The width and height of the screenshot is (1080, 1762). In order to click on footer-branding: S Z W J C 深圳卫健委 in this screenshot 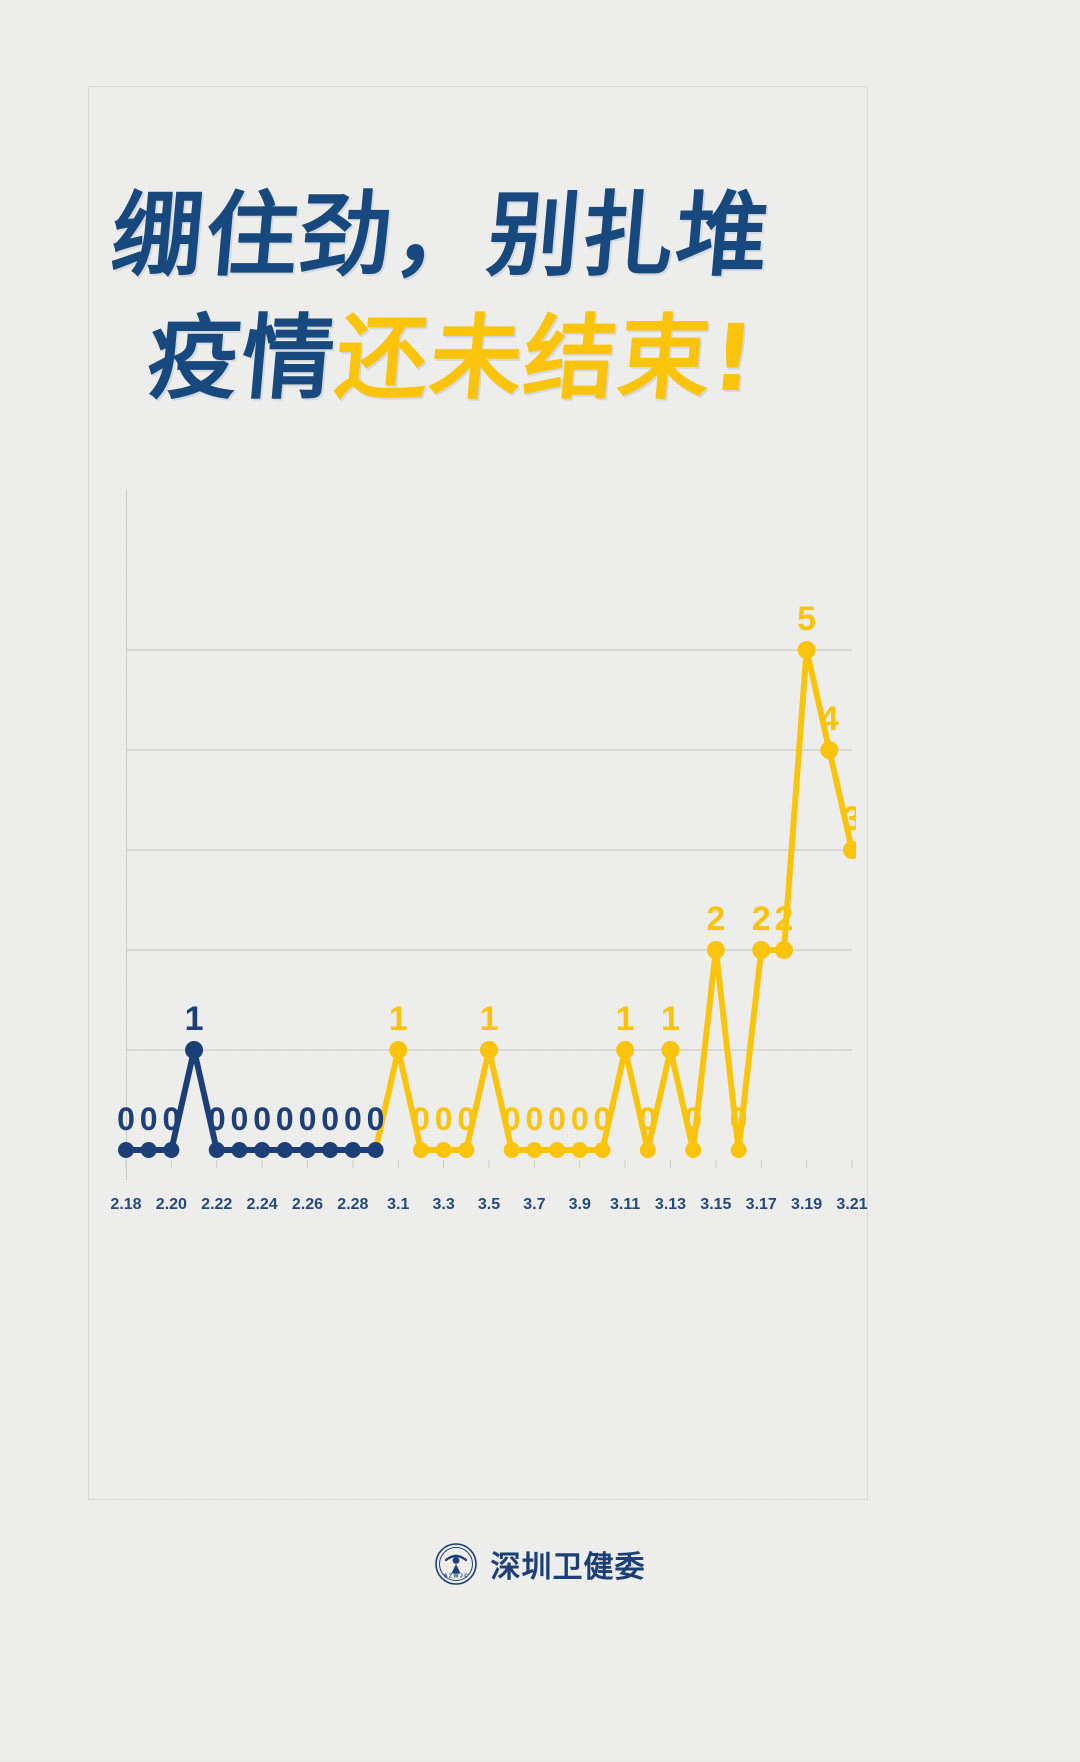, I will do `click(540, 1564)`.